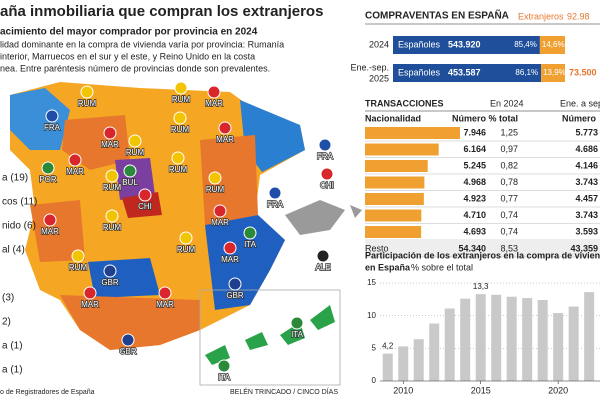 This screenshot has height=400, width=600. What do you see at coordinates (15, 178) in the screenshot?
I see `legend-item: a (19)` at bounding box center [15, 178].